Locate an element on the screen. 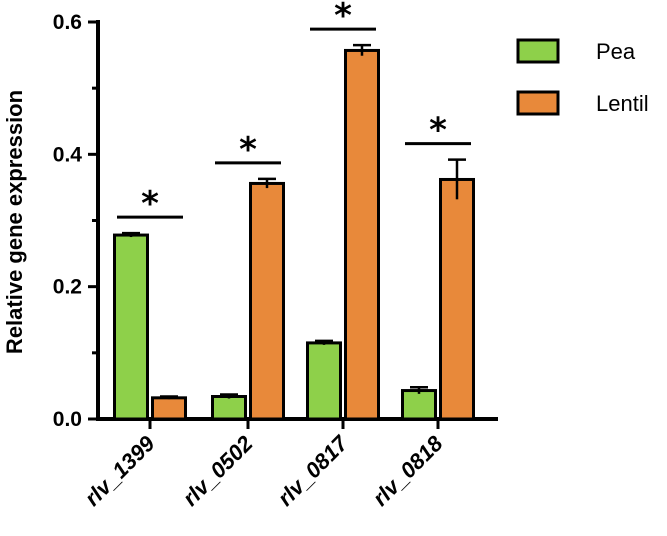 This screenshot has width=667, height=536. x-category-label: rlv_0818 is located at coordinates (408, 470).